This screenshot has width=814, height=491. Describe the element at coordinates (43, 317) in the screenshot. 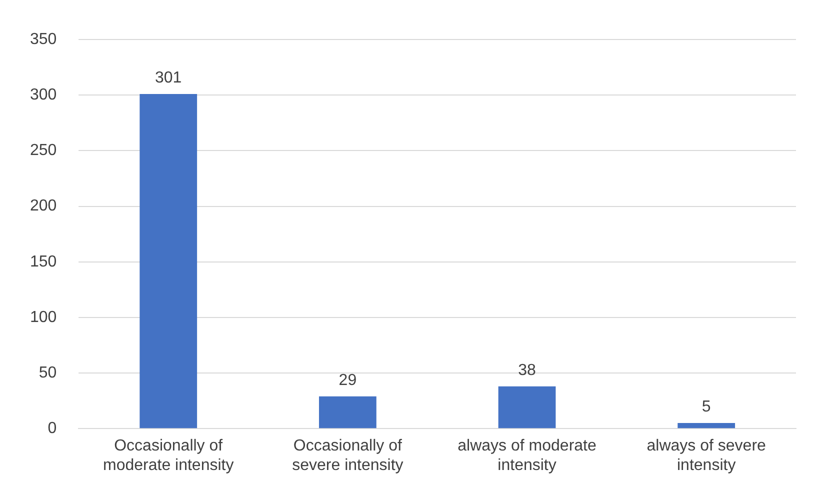

I see `y-tick-label: 100` at that location.